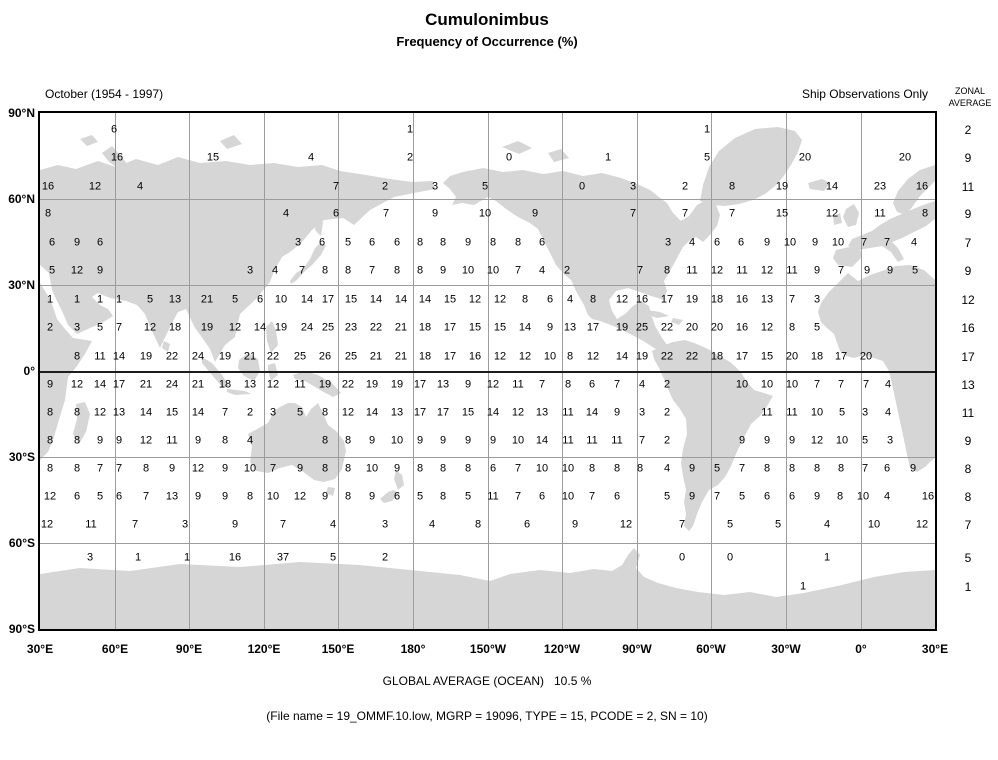 The width and height of the screenshot is (998, 760). I want to click on lat-tick-label: 90°N, so click(21, 113).